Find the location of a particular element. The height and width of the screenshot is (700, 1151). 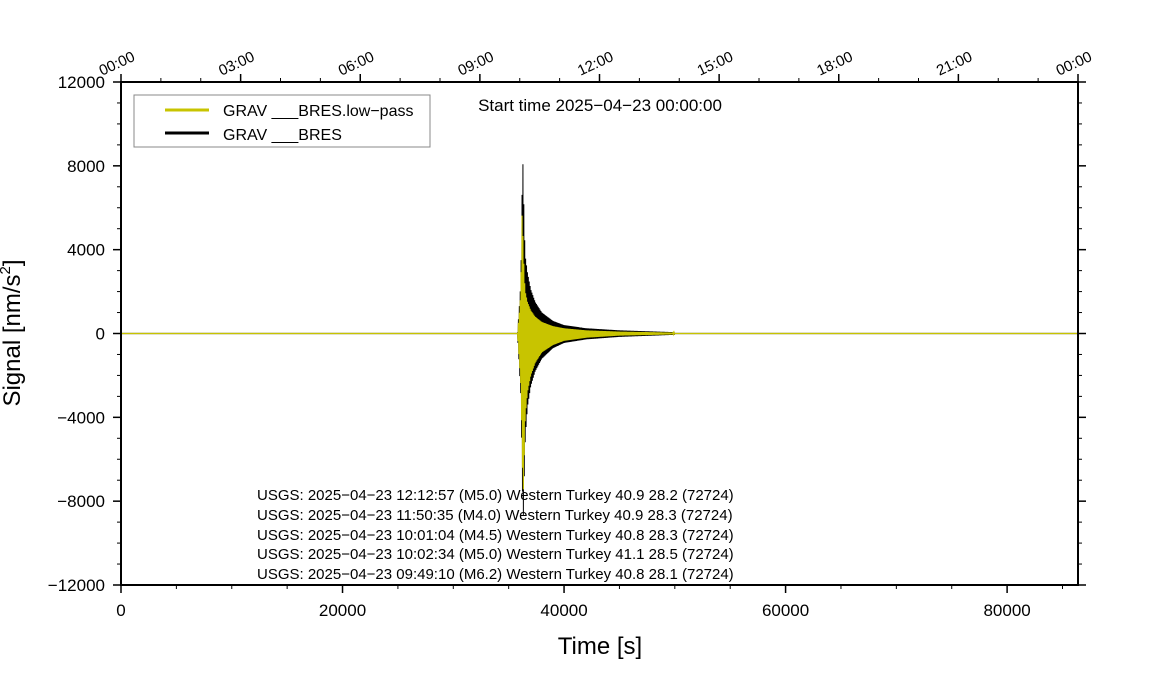

x-tick-label: 20000 is located at coordinates (342, 610).